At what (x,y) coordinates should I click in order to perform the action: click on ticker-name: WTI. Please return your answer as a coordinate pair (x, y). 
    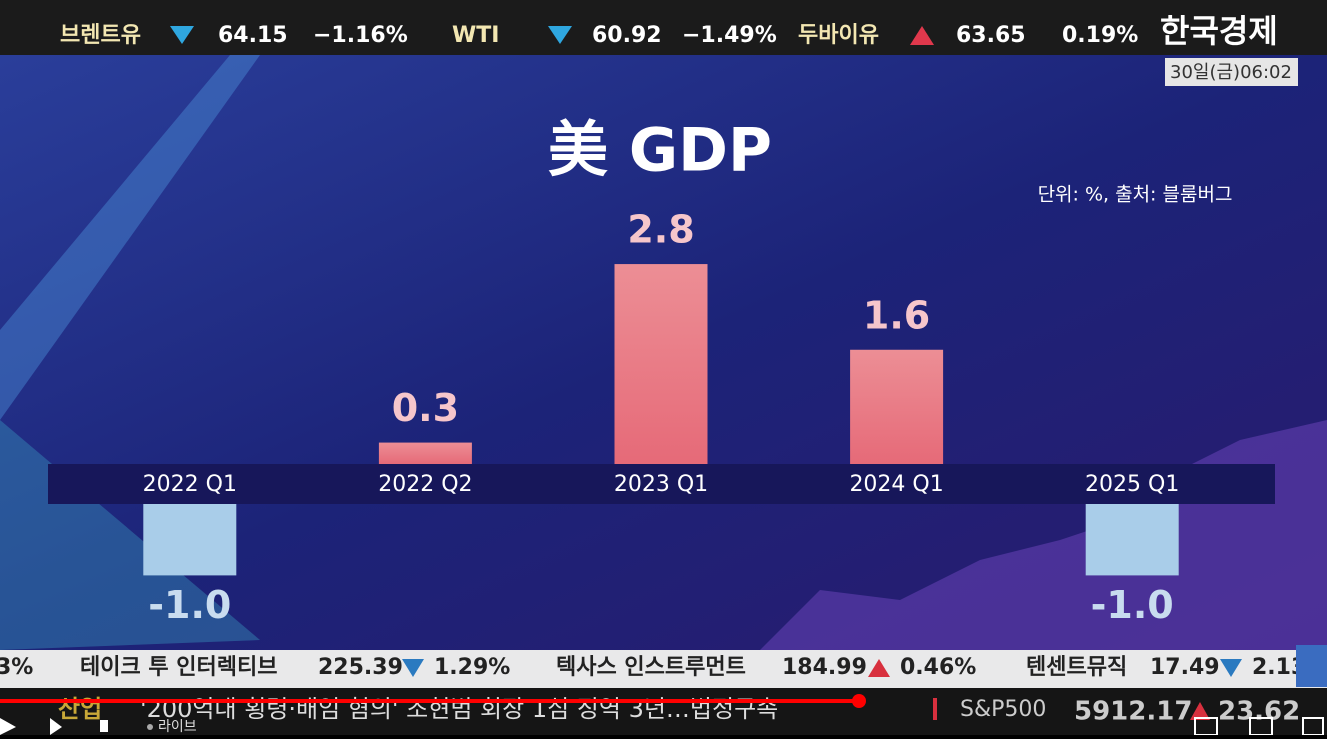
    Looking at the image, I should click on (475, 35).